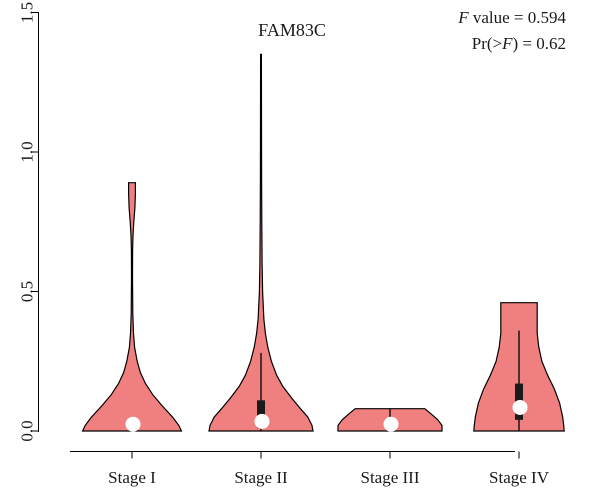 This screenshot has height=493, width=600. What do you see at coordinates (261, 477) in the screenshot?
I see `x-tick-label: Stage II` at bounding box center [261, 477].